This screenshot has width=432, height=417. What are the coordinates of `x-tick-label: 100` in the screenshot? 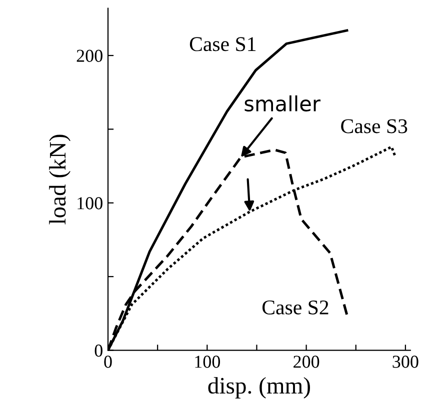 It's located at (207, 362).